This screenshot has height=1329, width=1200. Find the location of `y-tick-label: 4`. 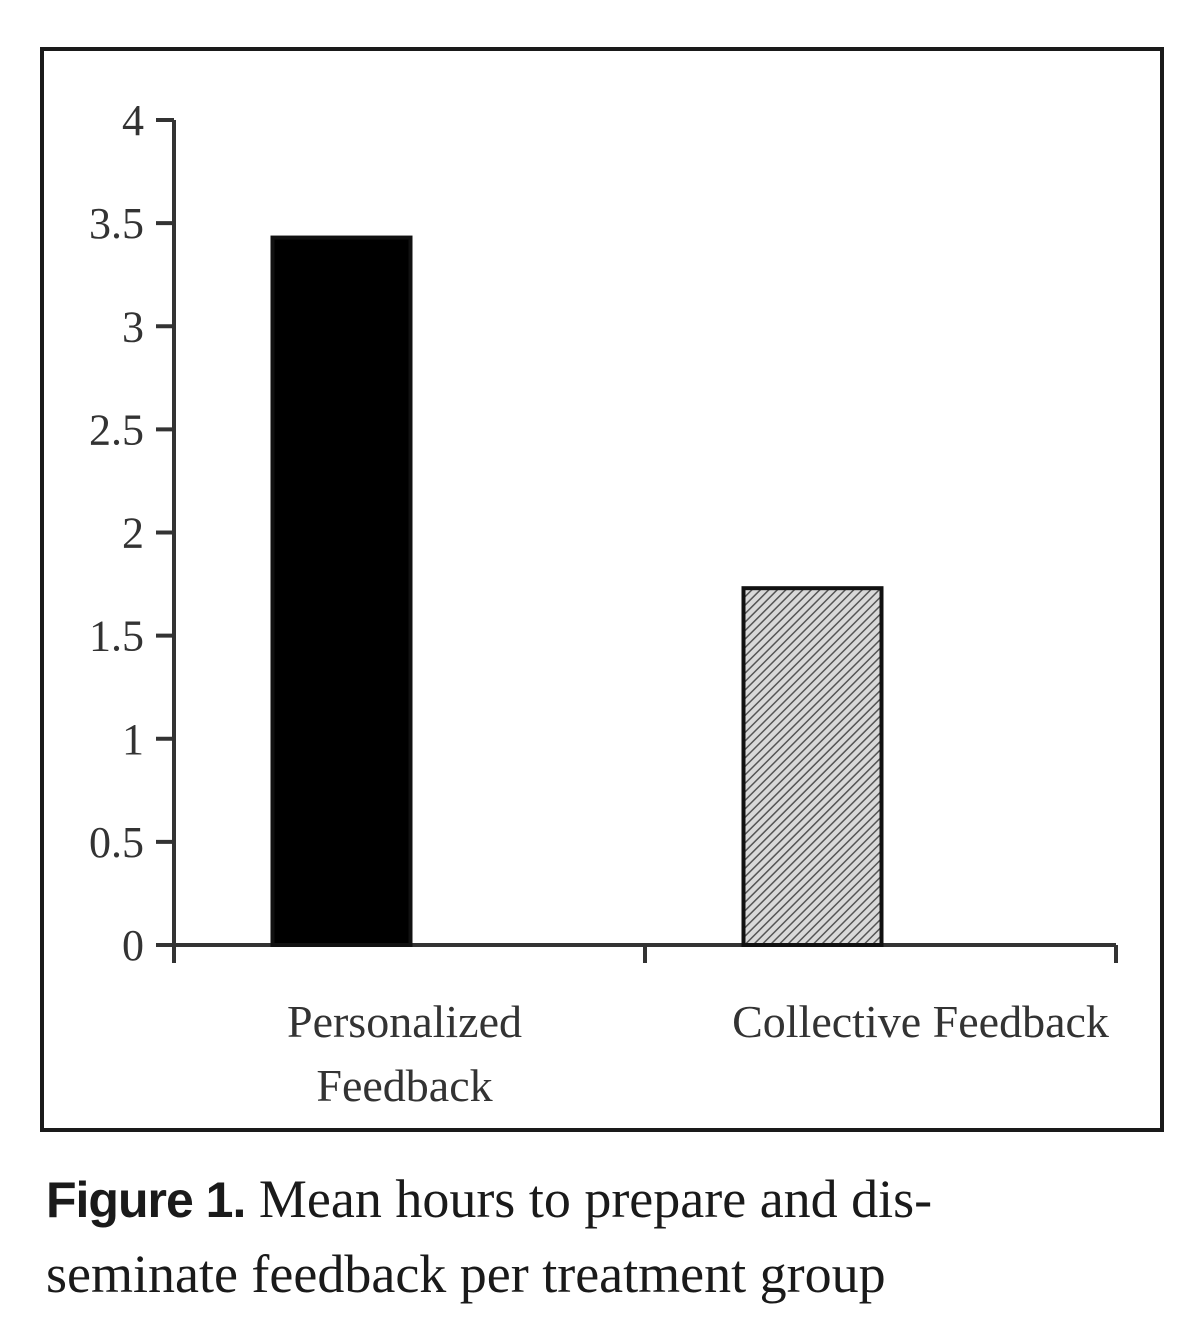

y-tick-label: 4 is located at coordinates (133, 120).